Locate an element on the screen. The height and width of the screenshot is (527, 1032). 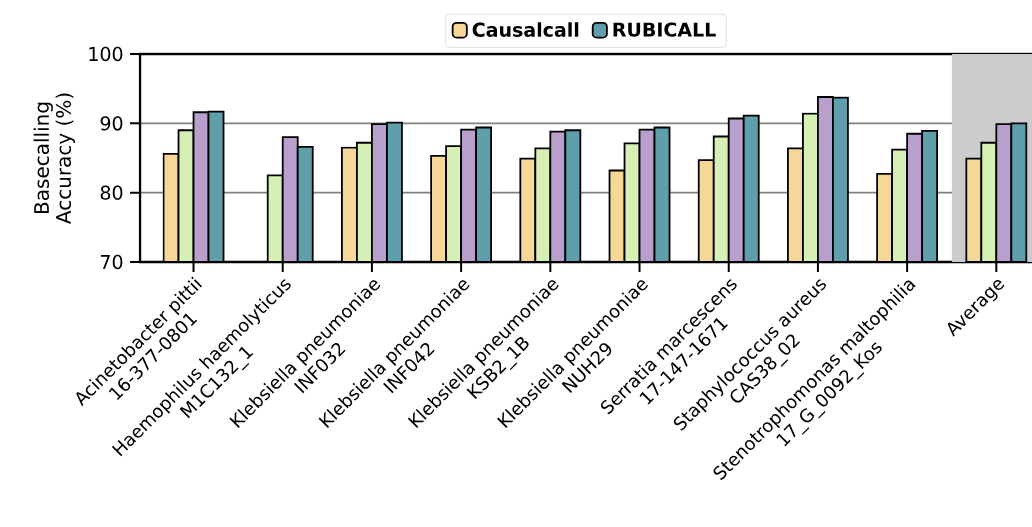
y-tick-label: 70 is located at coordinates (112, 262).